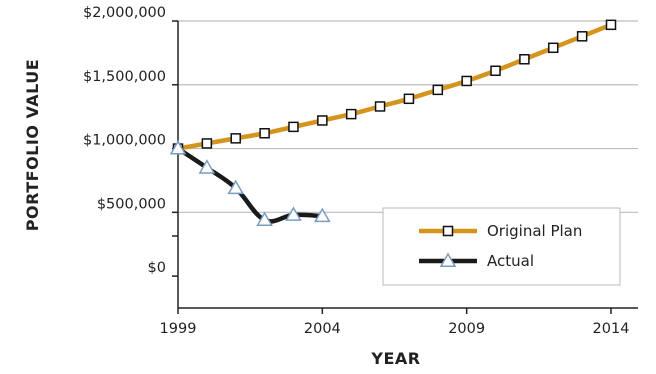 The width and height of the screenshot is (656, 374). What do you see at coordinates (131, 204) in the screenshot?
I see `y-tick-label: $500,000` at bounding box center [131, 204].